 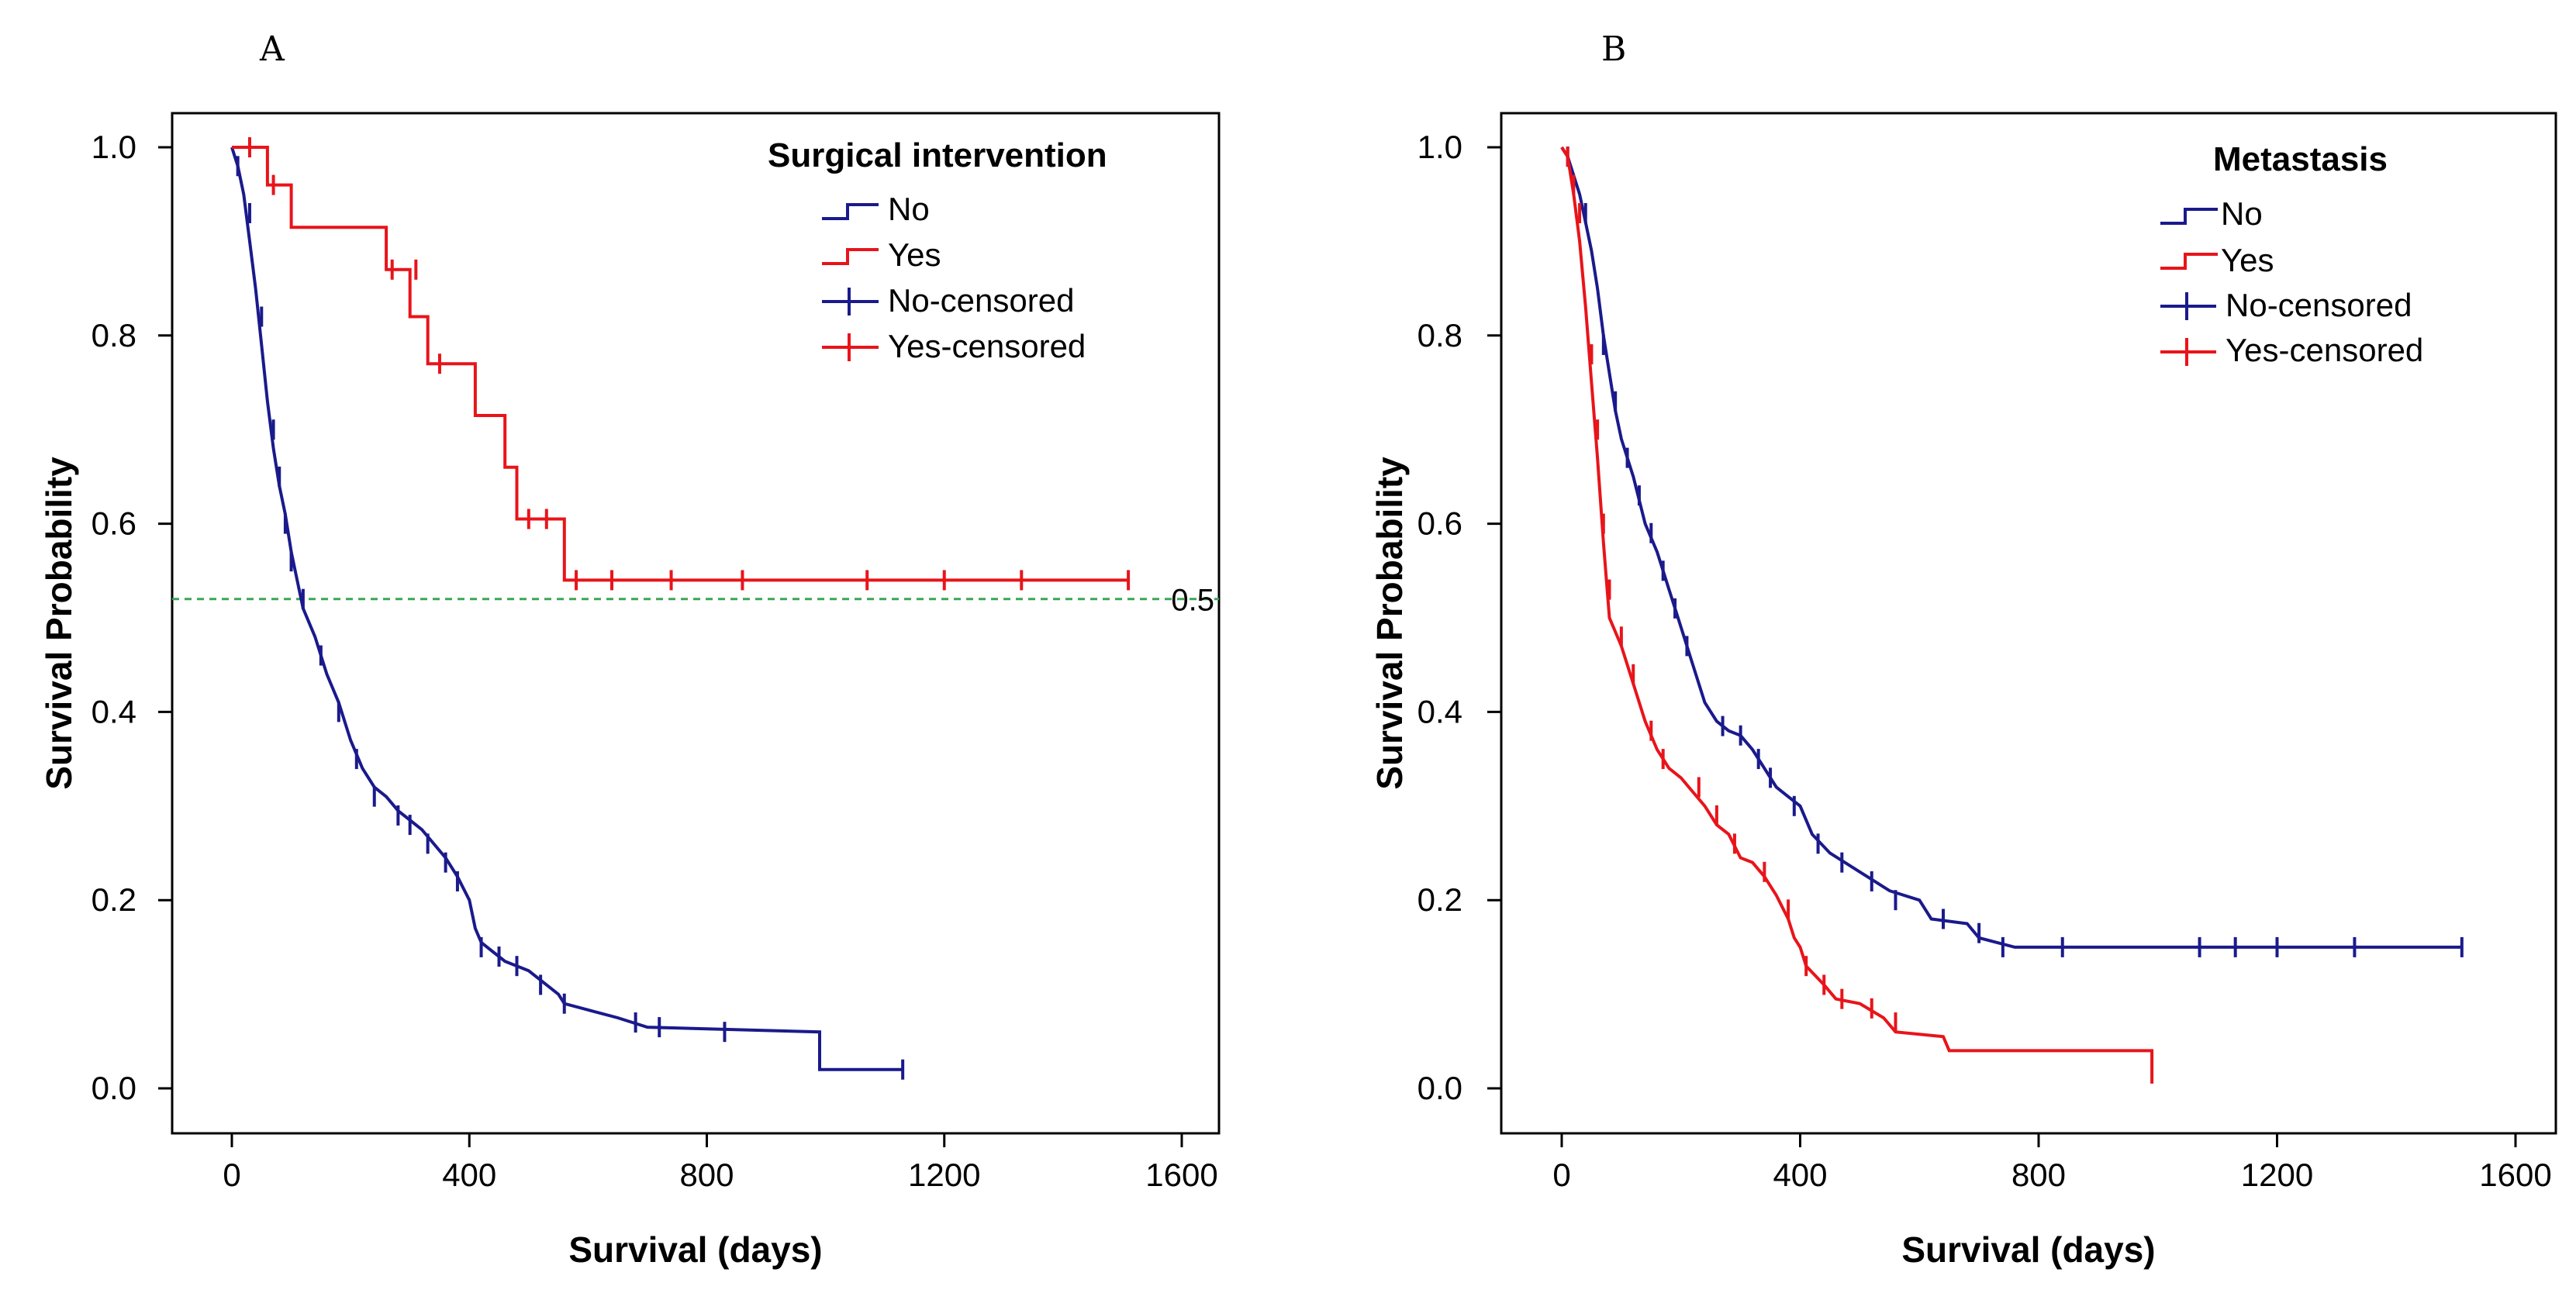 I want to click on panel-a-y-axis-title: Survival Probability, so click(x=59, y=623).